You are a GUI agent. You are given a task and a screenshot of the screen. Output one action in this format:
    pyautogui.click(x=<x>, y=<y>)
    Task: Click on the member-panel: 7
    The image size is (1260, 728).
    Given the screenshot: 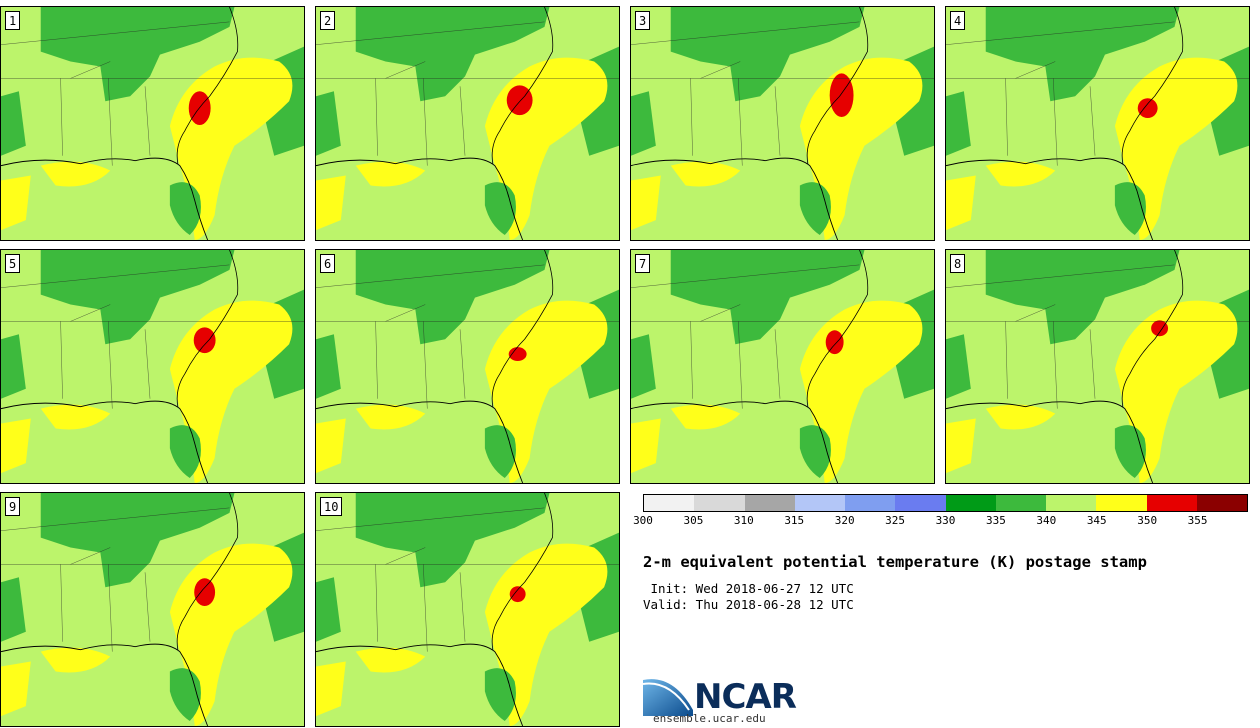 What is the action you would take?
    pyautogui.click(x=782, y=366)
    